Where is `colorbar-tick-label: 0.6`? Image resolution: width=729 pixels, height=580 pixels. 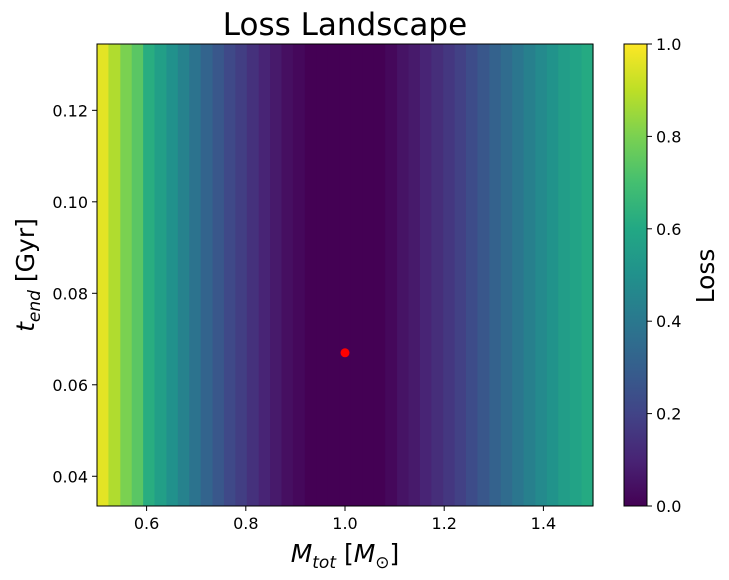 colorbar-tick-label: 0.6 is located at coordinates (668, 229).